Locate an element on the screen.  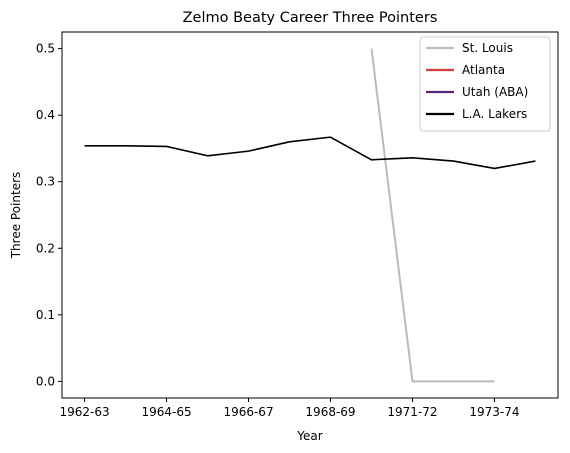
y-axis-label: Three Pointers is located at coordinates (16, 216).